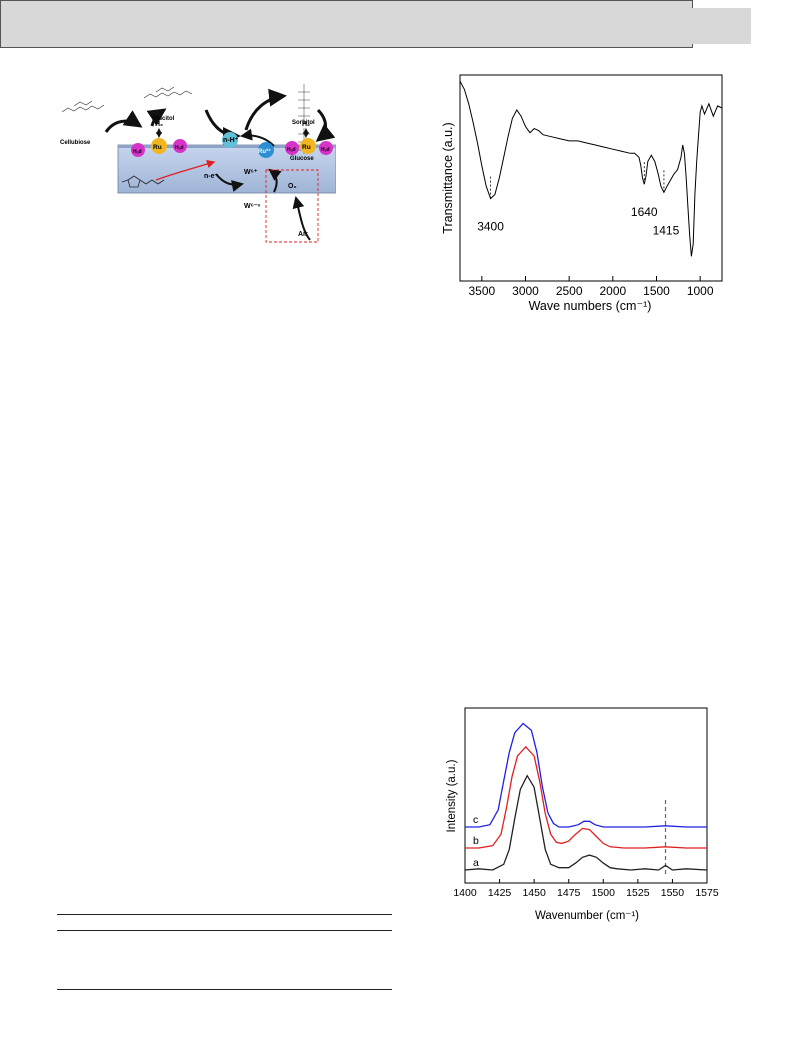 The width and height of the screenshot is (793, 1057). Describe the element at coordinates (644, 212) in the screenshot. I see `ftir-annotation-label: 1640` at that location.